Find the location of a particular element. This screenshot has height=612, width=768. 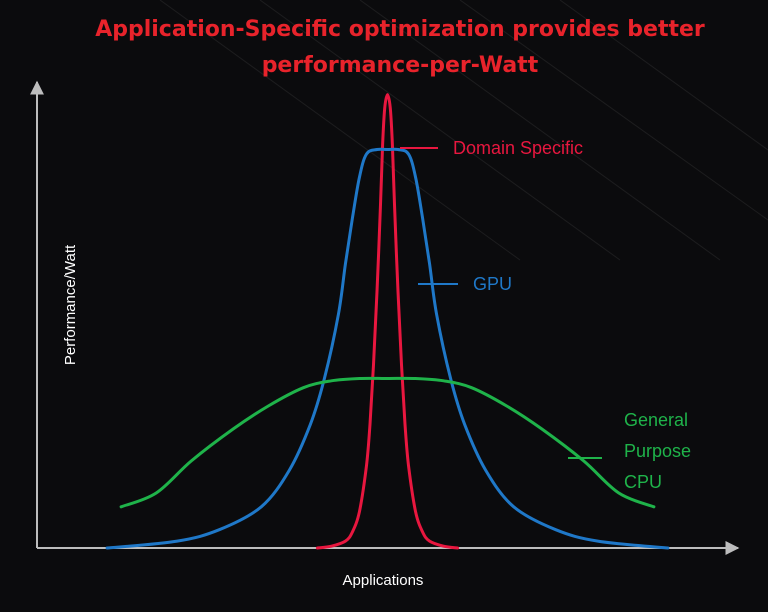

x-axis-label: Applications is located at coordinates (383, 580).